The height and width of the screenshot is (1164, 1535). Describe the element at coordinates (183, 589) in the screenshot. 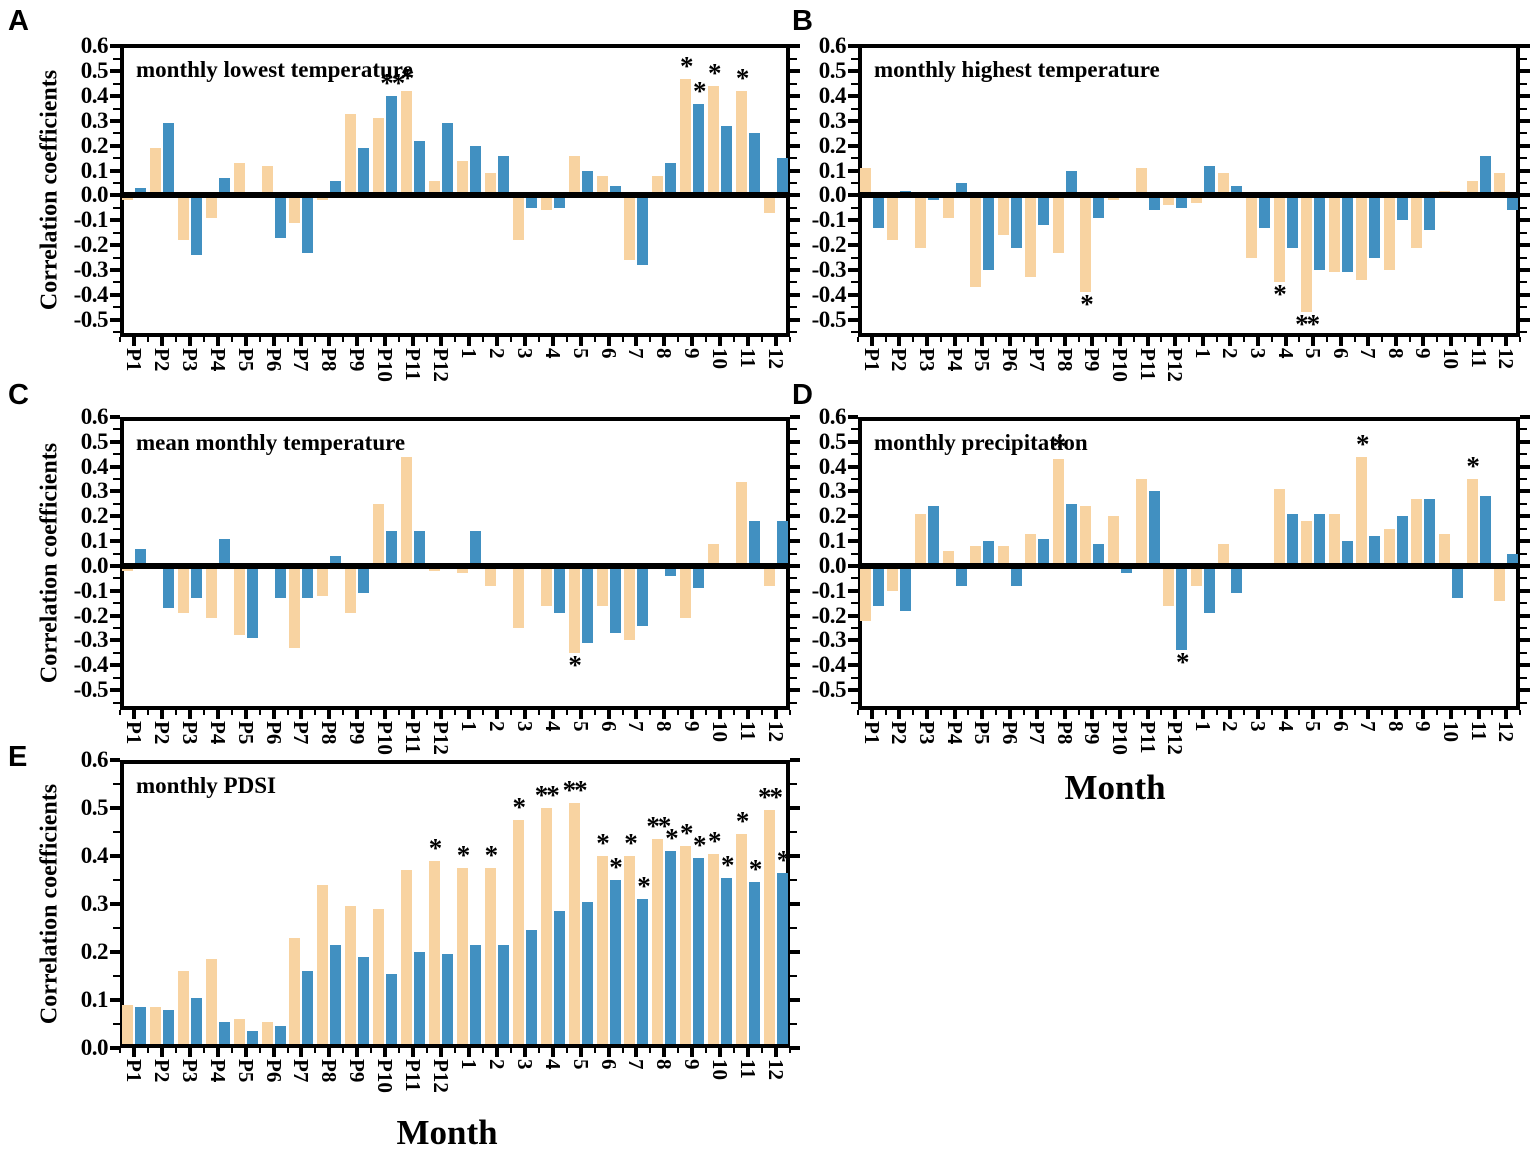

I see `bar-orange-P3` at that location.